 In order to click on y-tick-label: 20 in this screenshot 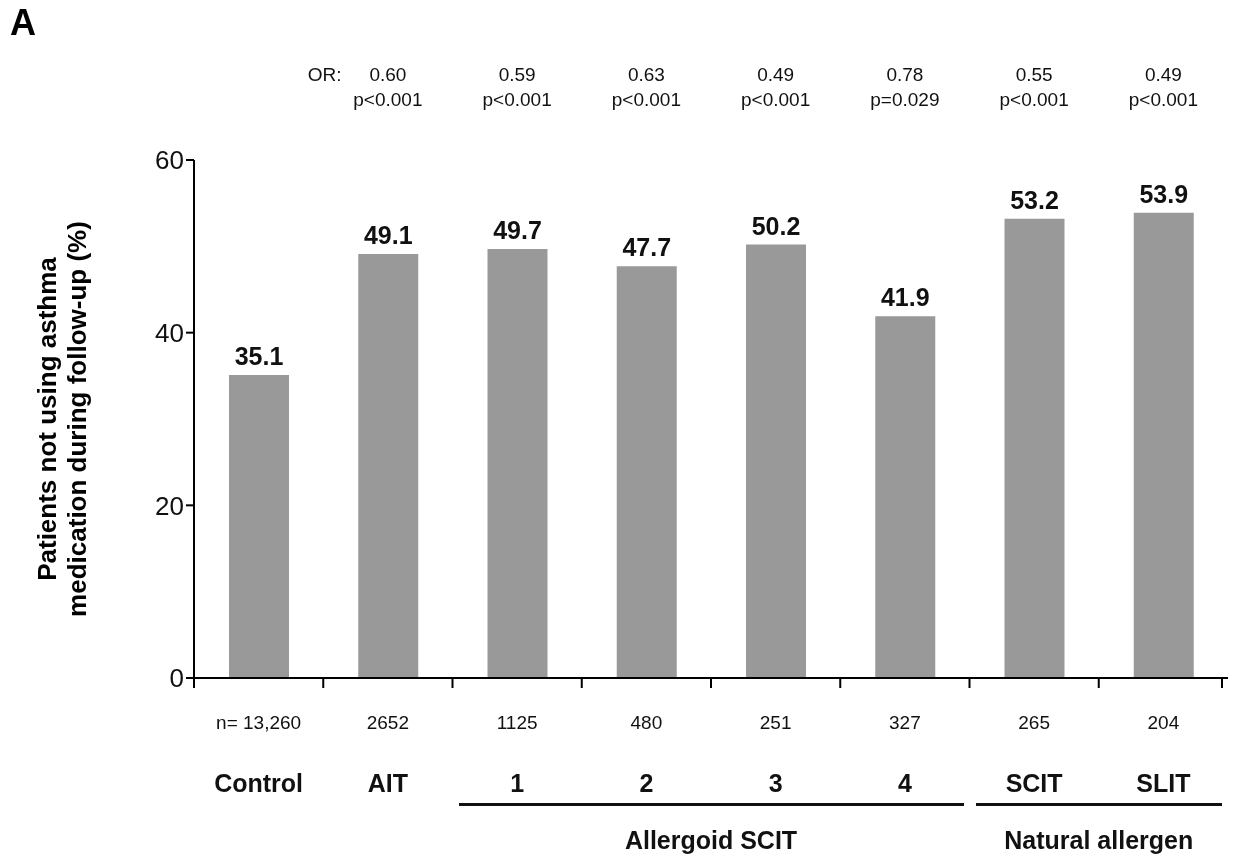, I will do `click(169, 505)`.